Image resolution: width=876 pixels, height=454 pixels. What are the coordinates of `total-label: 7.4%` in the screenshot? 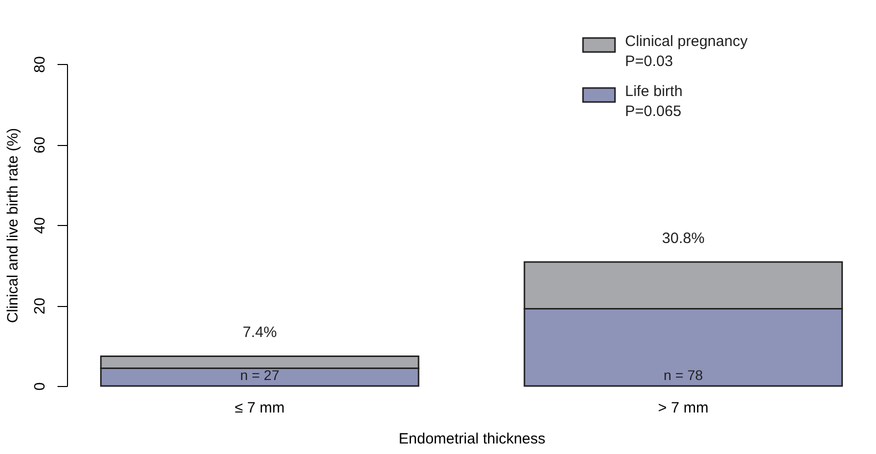 It's located at (259, 333).